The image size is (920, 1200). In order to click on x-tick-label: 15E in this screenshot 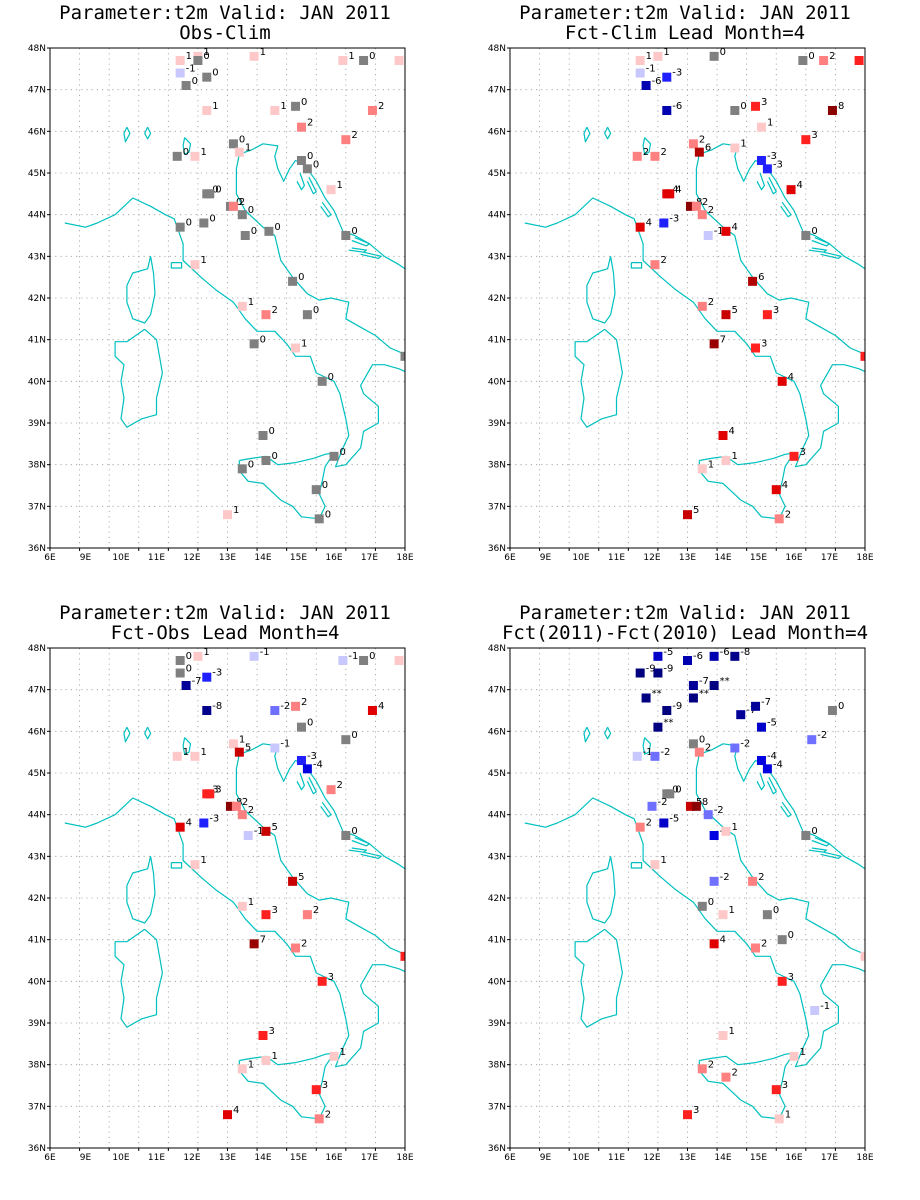, I will do `click(758, 1158)`.